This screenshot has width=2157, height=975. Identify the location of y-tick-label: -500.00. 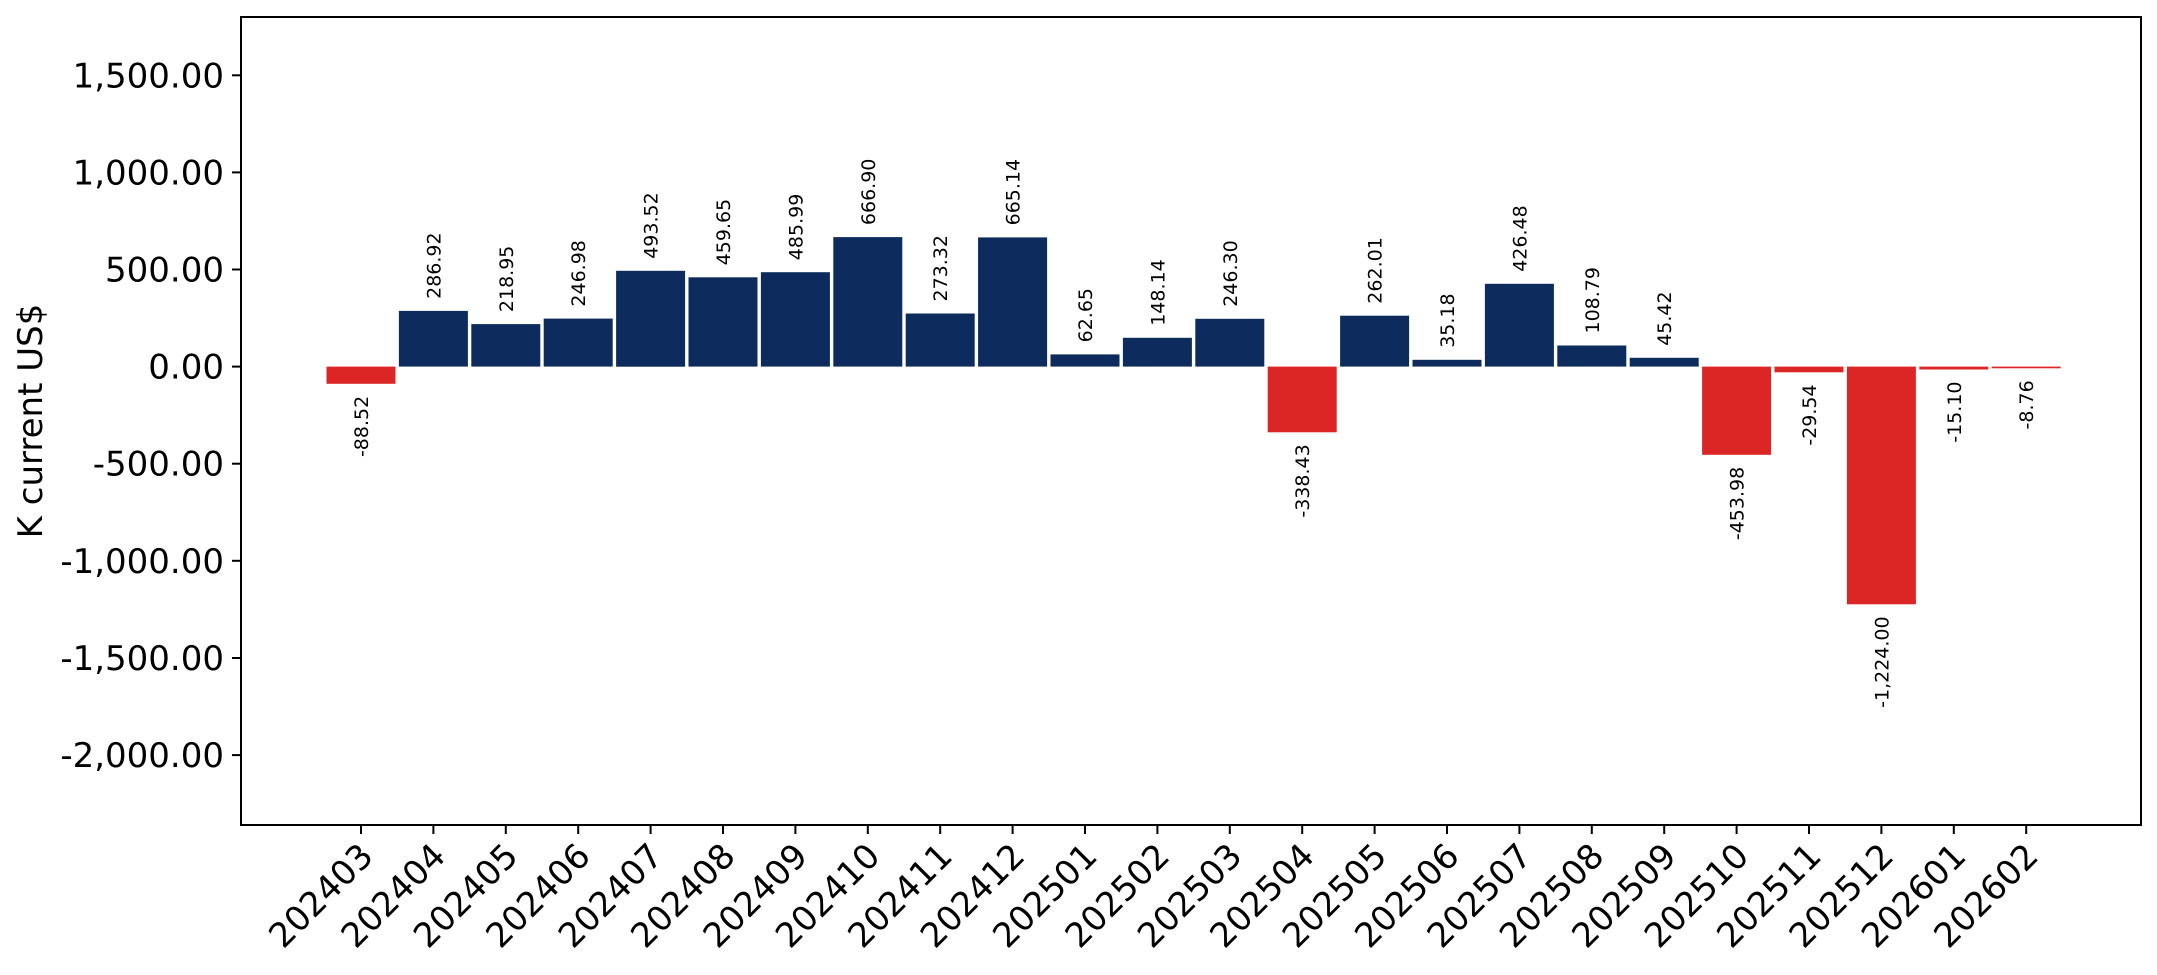
(158, 465).